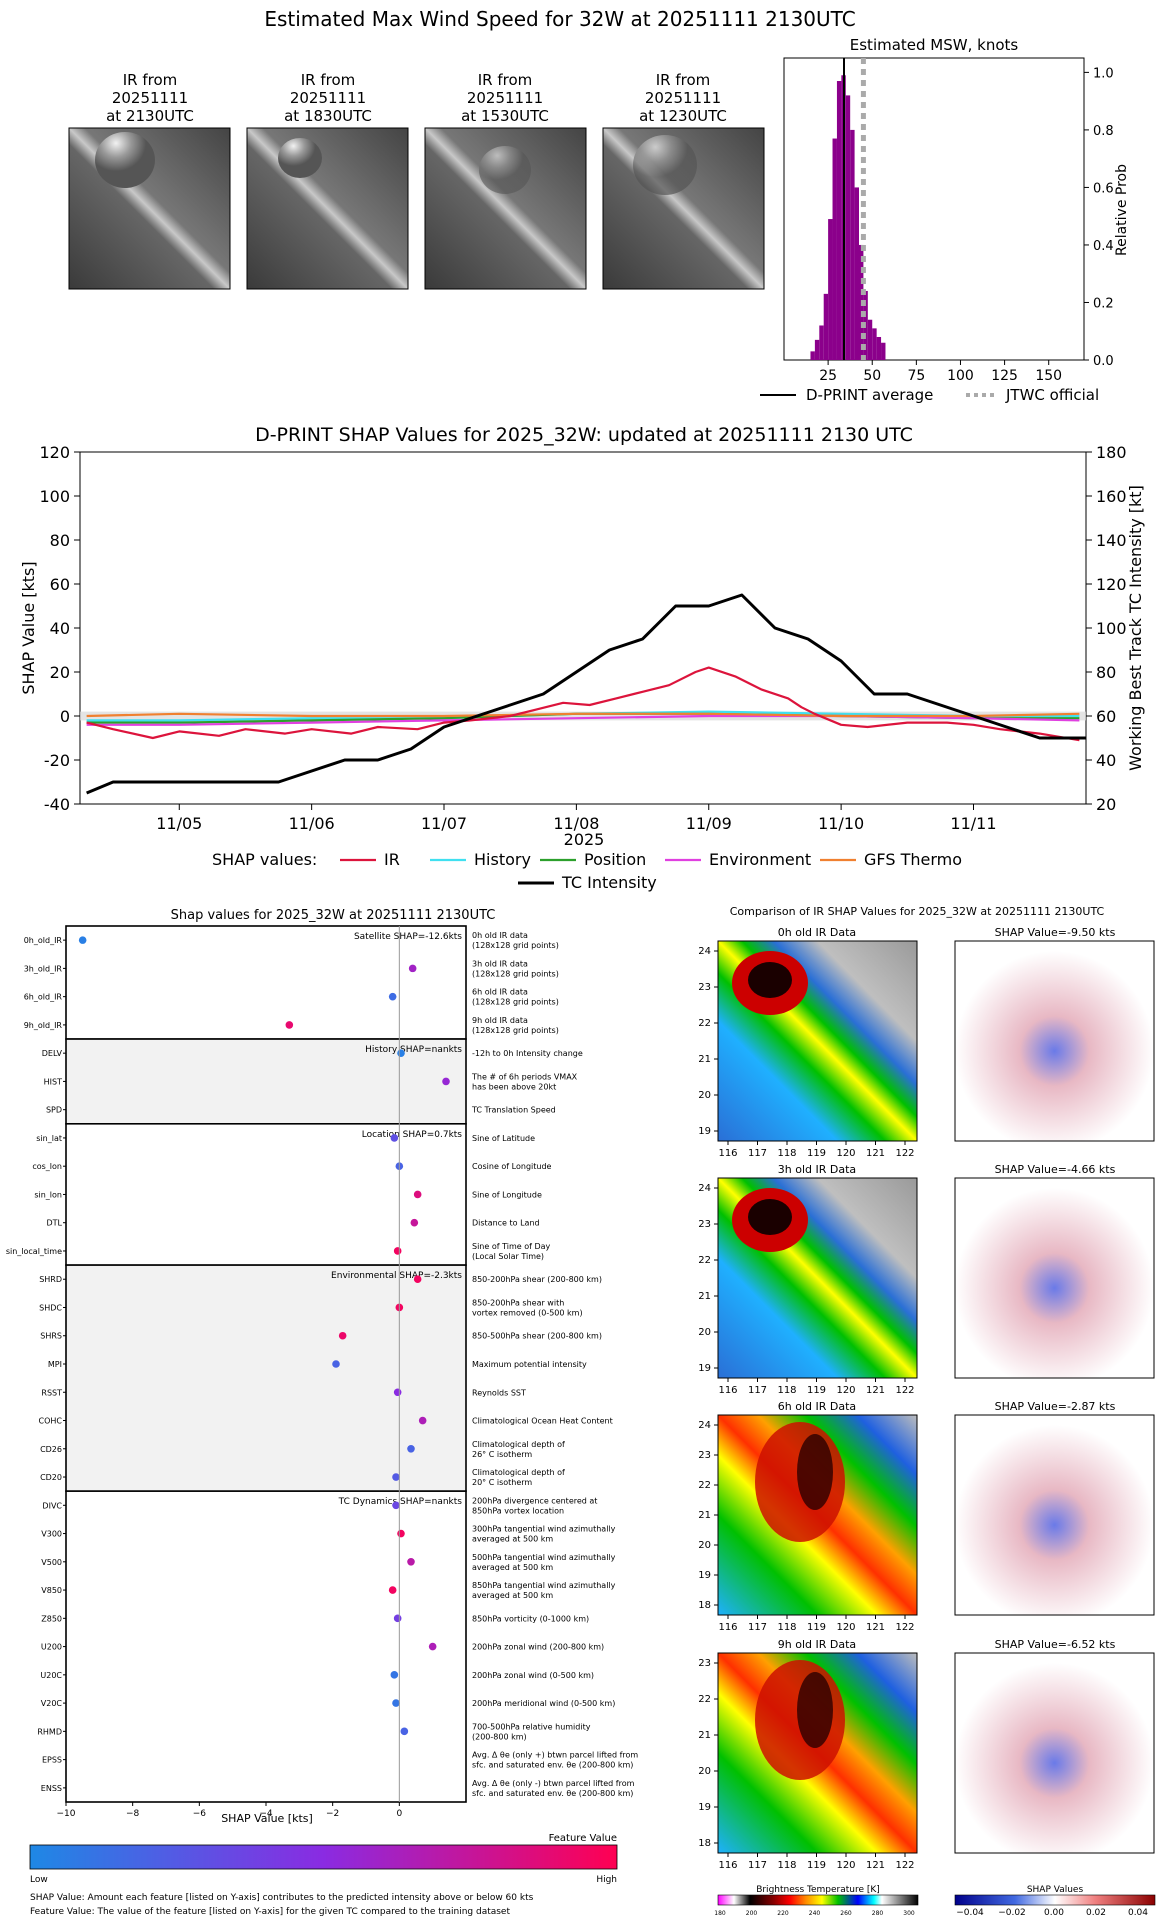  I want to click on feature-description-2: (128x128 grid points), so click(515, 1030).